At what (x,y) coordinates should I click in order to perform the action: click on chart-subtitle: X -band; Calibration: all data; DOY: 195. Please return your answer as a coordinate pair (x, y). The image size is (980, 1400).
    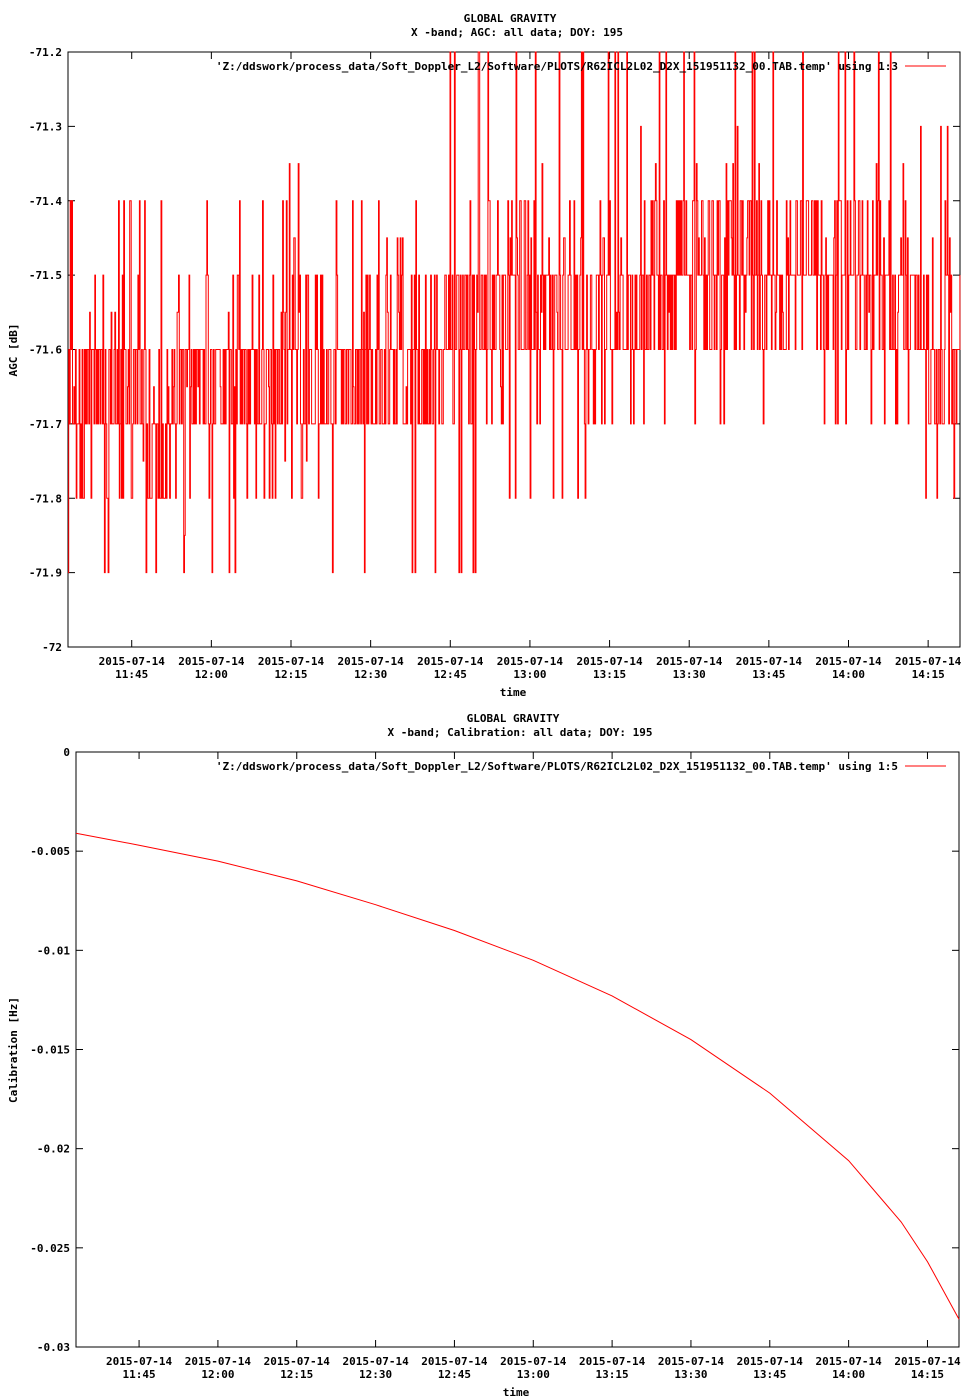
    Looking at the image, I should click on (520, 732).